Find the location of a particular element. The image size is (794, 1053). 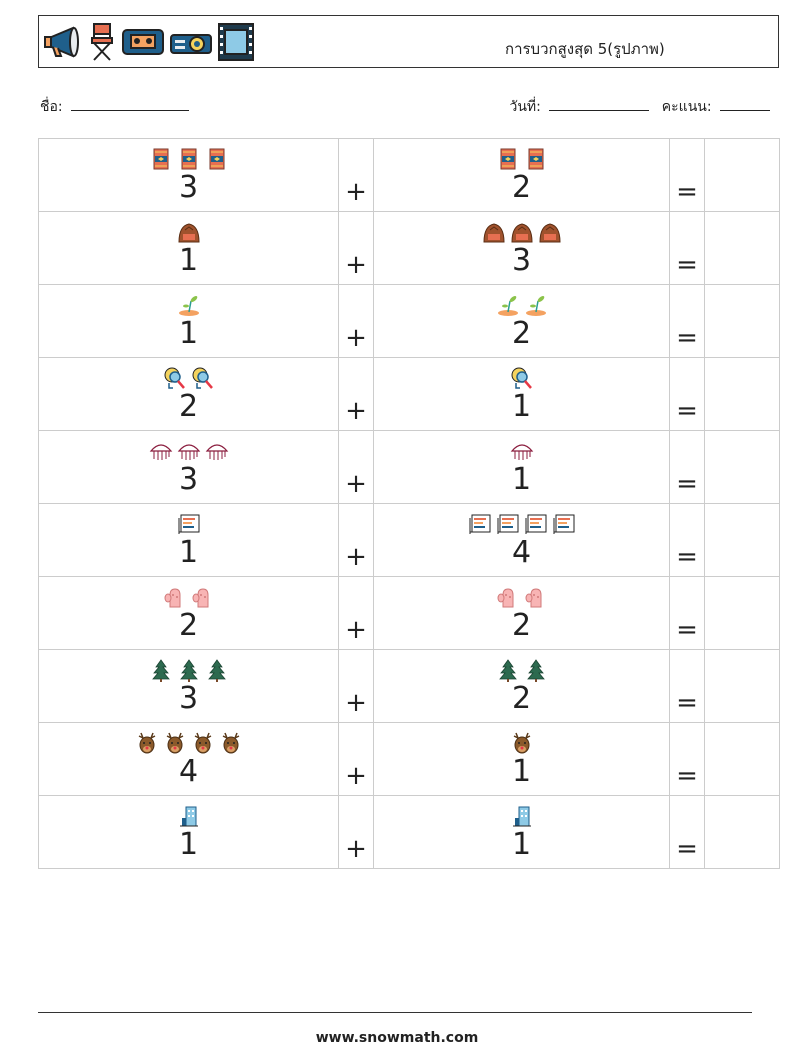

score-blank is located at coordinates (745, 104).